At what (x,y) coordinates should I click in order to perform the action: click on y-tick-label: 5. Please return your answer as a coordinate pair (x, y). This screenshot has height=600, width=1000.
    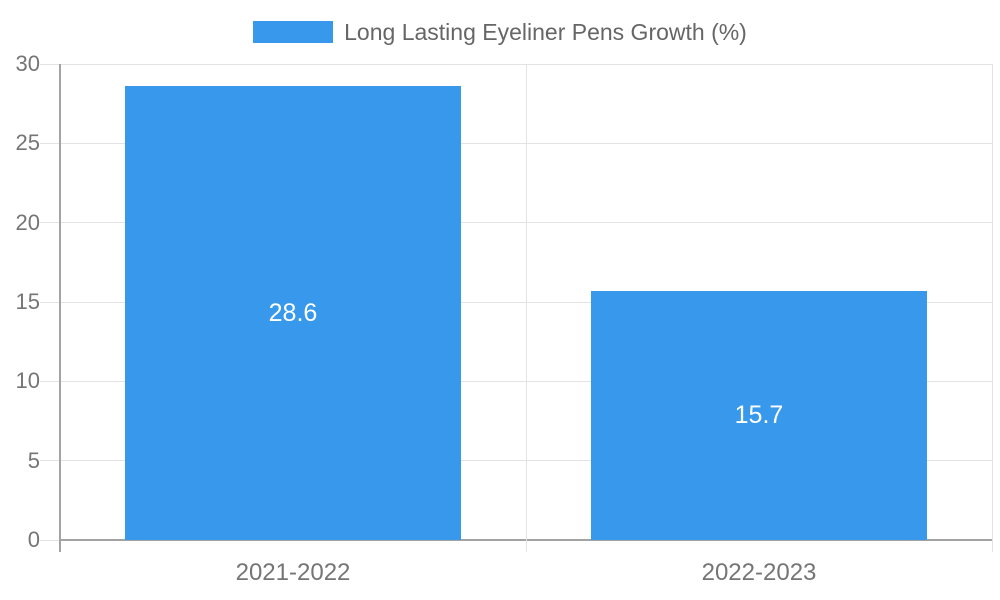
    Looking at the image, I should click on (33, 460).